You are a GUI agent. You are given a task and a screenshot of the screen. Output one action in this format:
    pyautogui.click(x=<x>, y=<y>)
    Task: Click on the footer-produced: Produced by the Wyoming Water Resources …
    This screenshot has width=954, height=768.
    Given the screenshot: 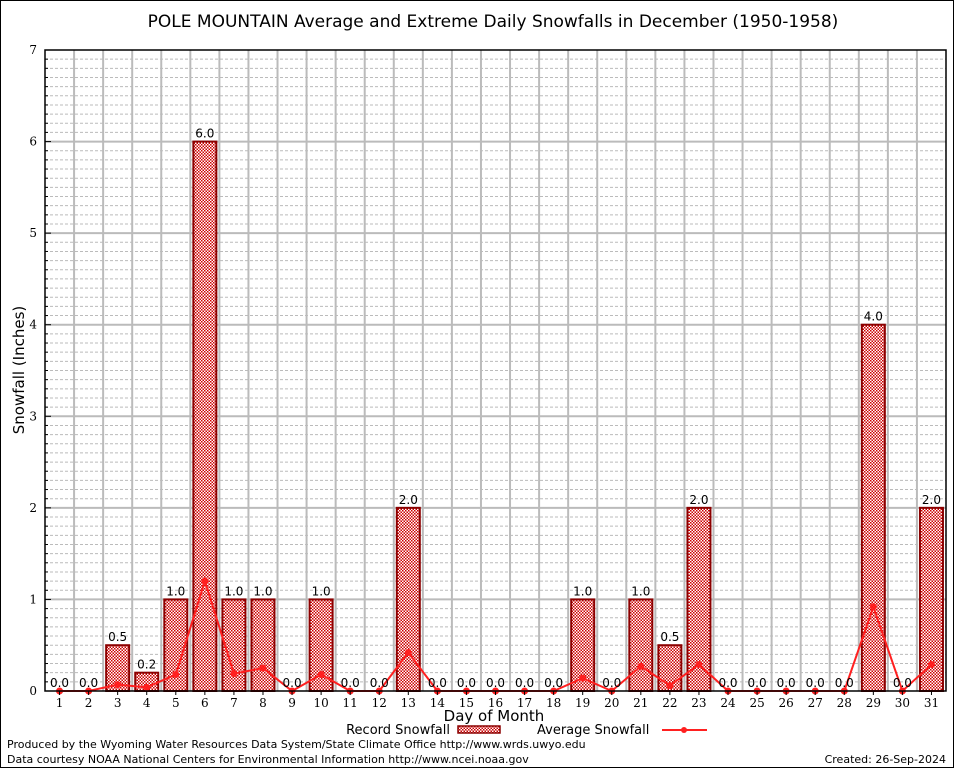 What is the action you would take?
    pyautogui.click(x=296, y=744)
    